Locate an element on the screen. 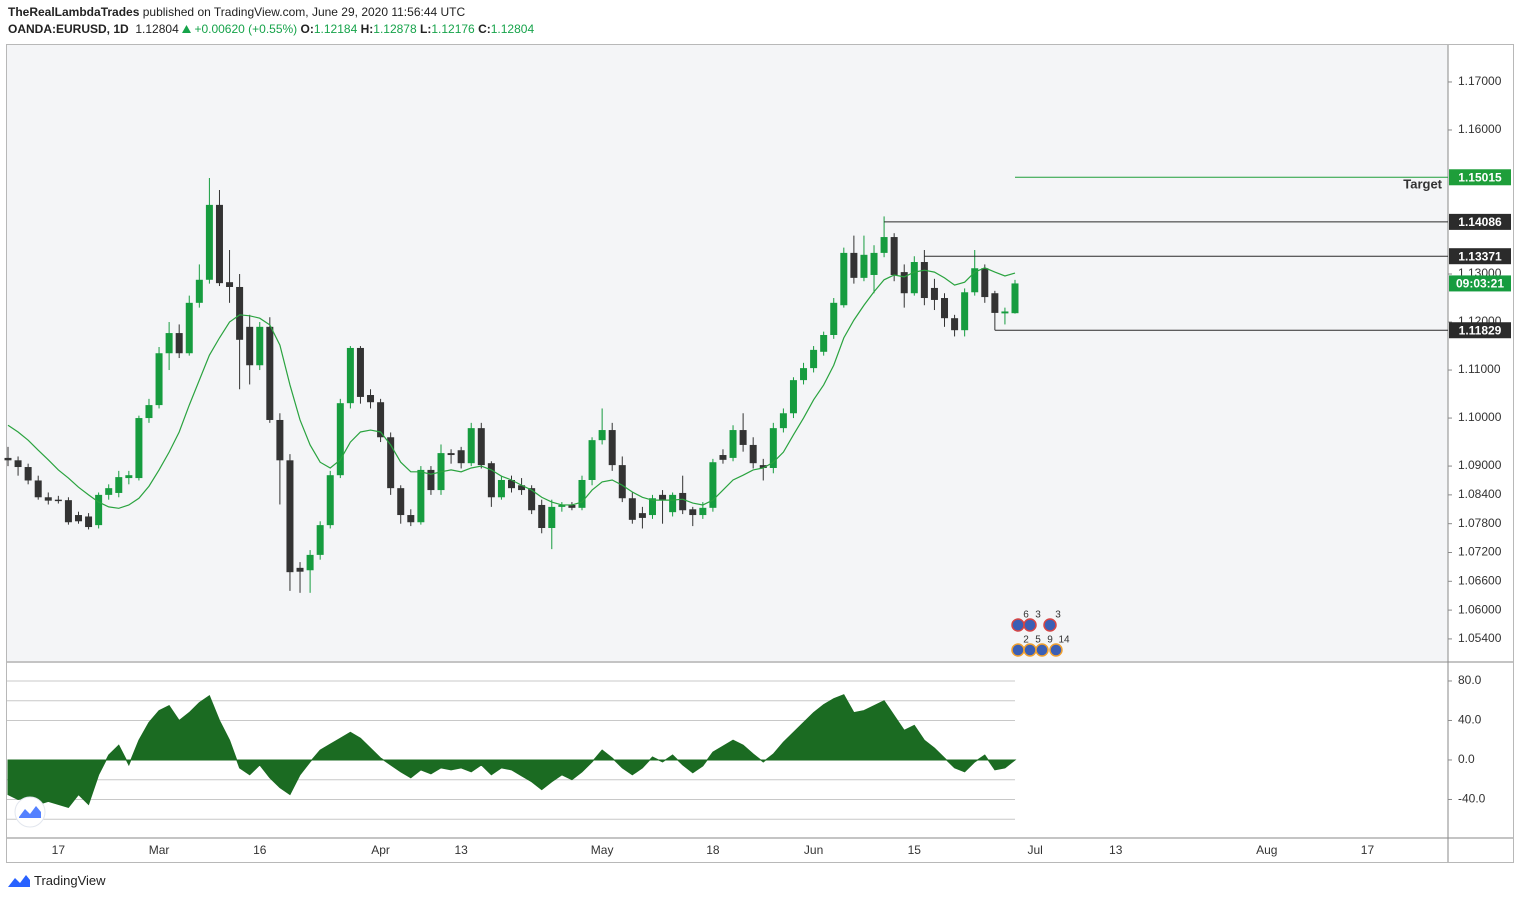 The width and height of the screenshot is (1520, 900). ohlc-value: 1.12878 is located at coordinates (395, 29).